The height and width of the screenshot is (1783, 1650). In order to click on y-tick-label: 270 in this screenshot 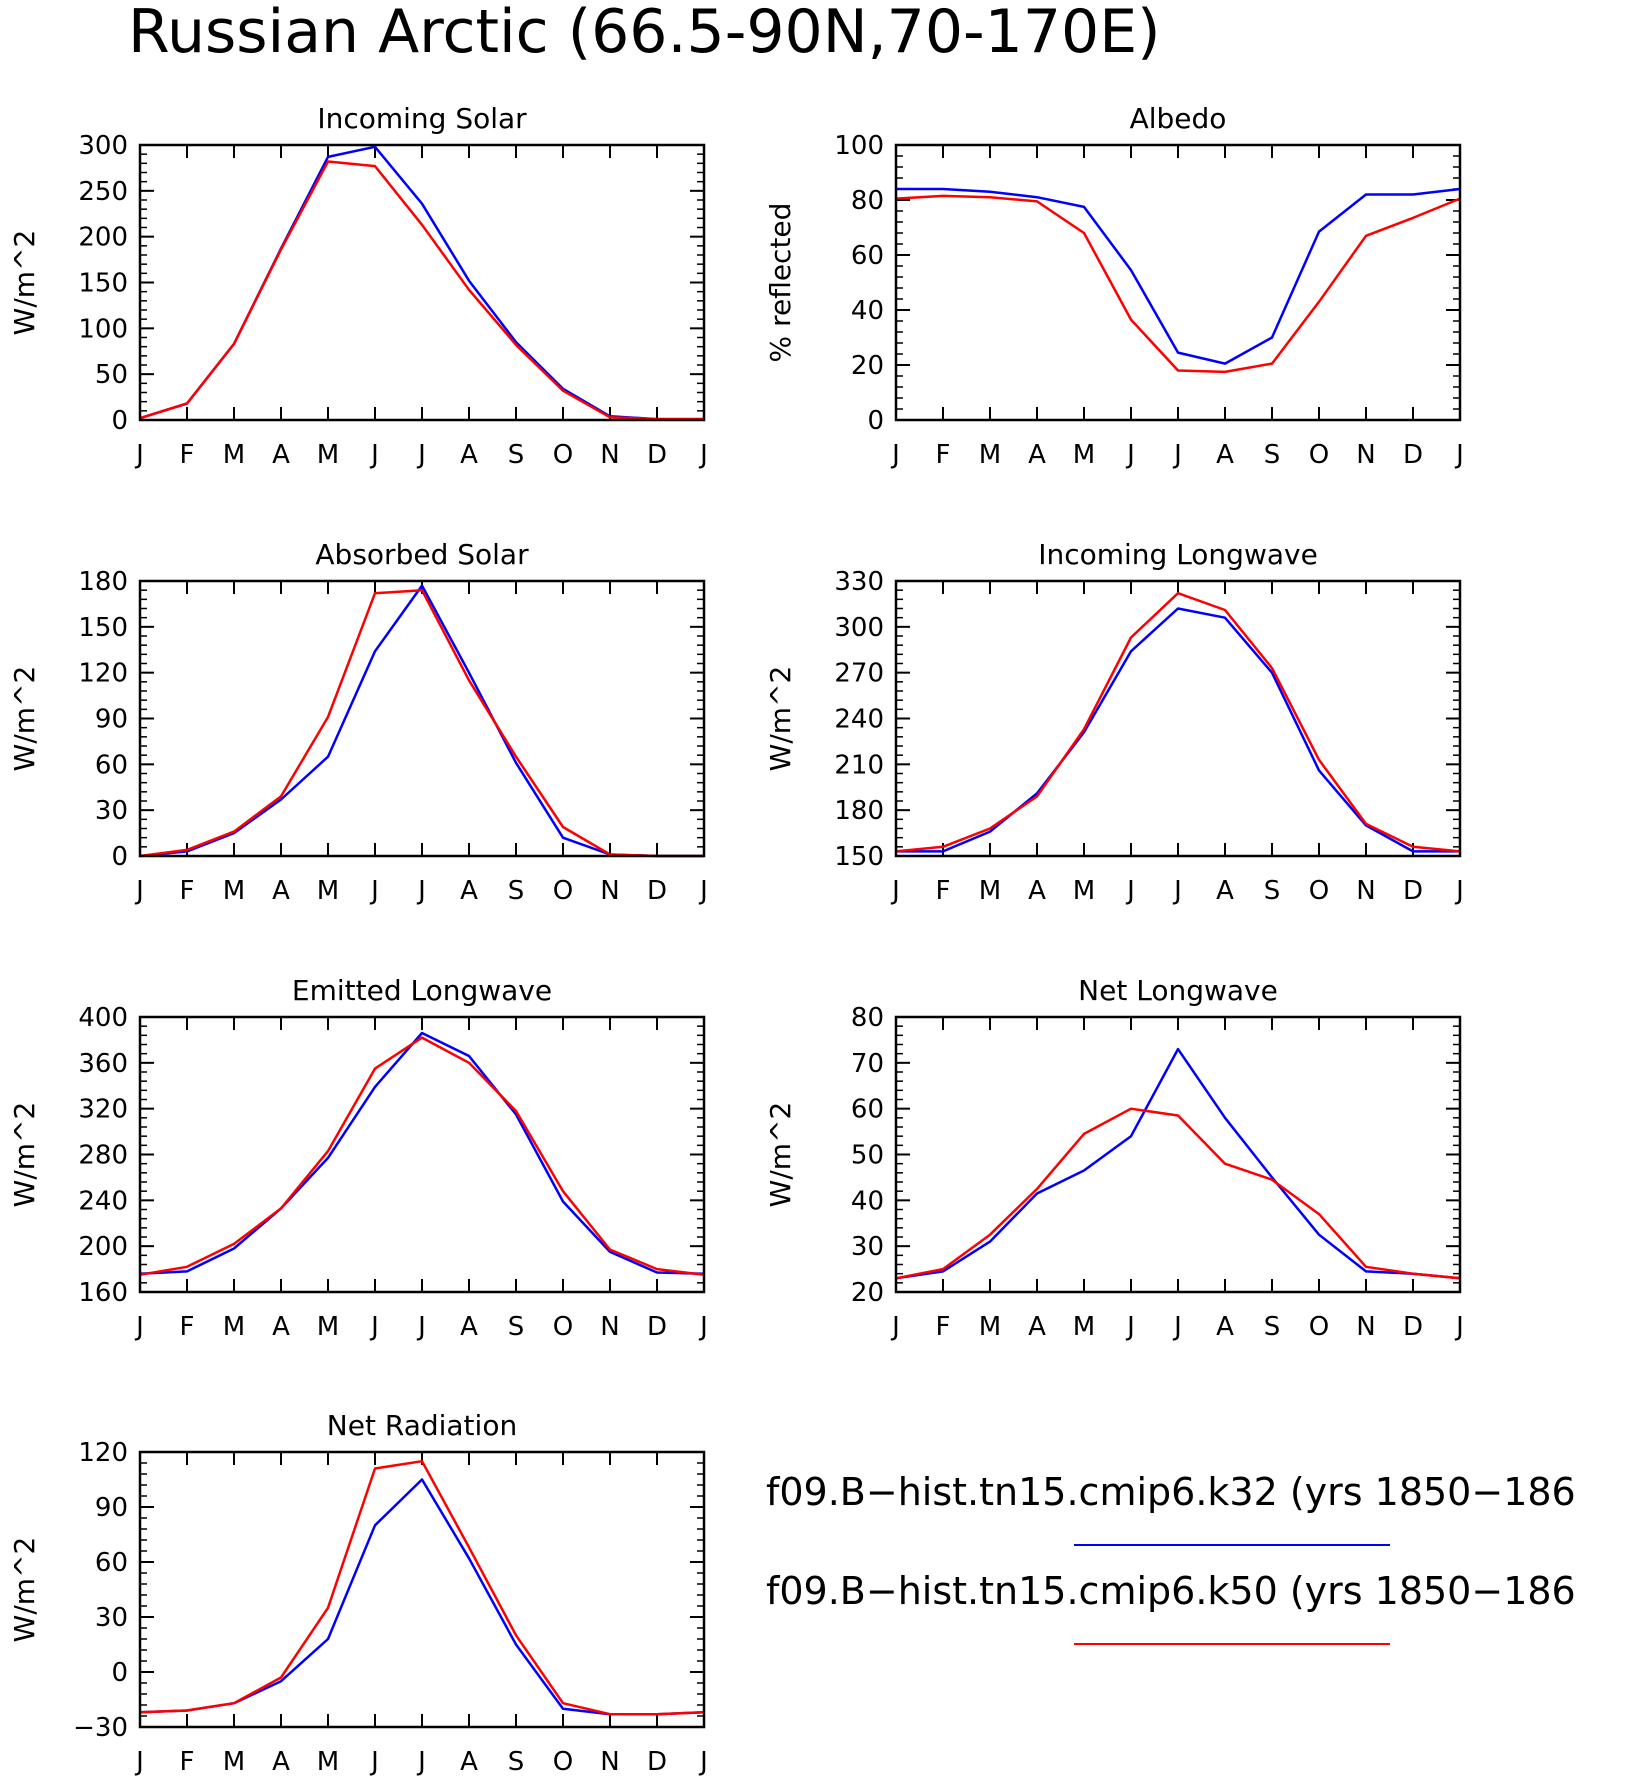, I will do `click(859, 674)`.